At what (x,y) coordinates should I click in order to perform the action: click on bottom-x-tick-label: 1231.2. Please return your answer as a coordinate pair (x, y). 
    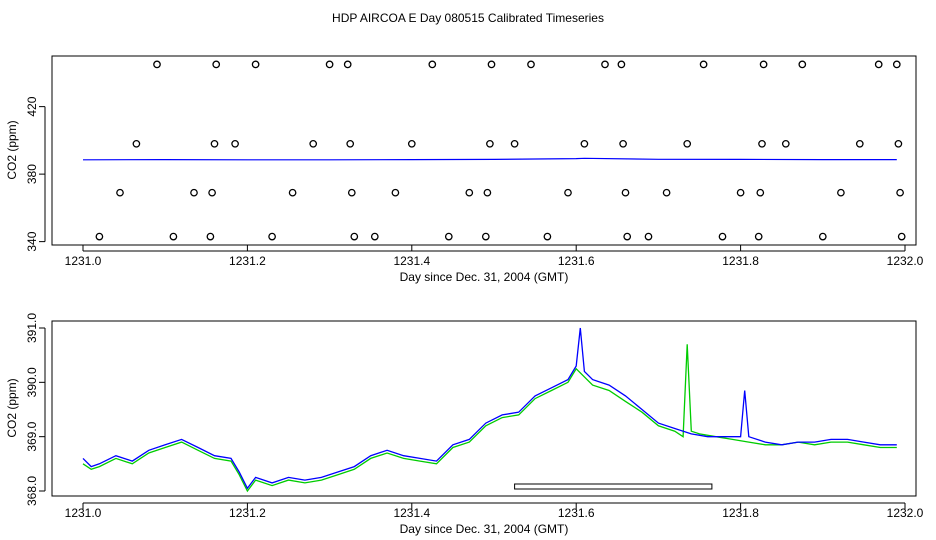
    Looking at the image, I should click on (247, 513).